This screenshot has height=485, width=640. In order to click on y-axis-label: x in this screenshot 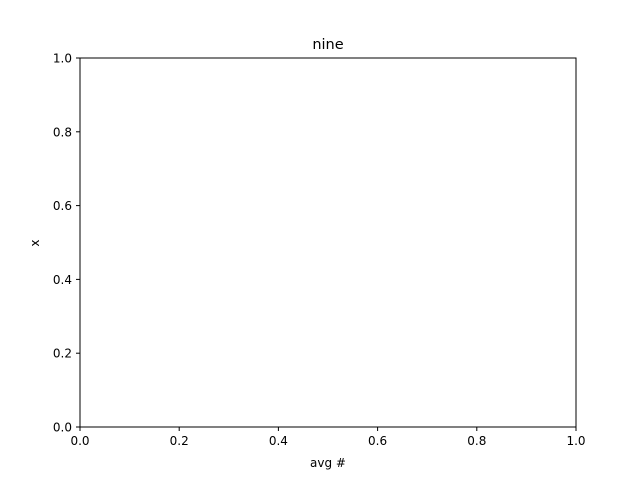, I will do `click(35, 242)`.